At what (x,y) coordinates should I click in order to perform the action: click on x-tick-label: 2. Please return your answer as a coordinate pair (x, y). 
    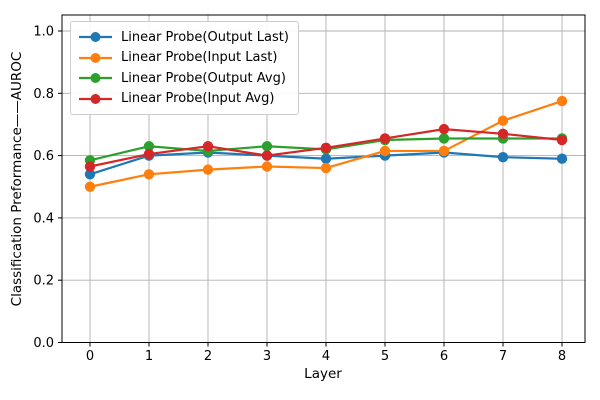
    Looking at the image, I should click on (208, 356).